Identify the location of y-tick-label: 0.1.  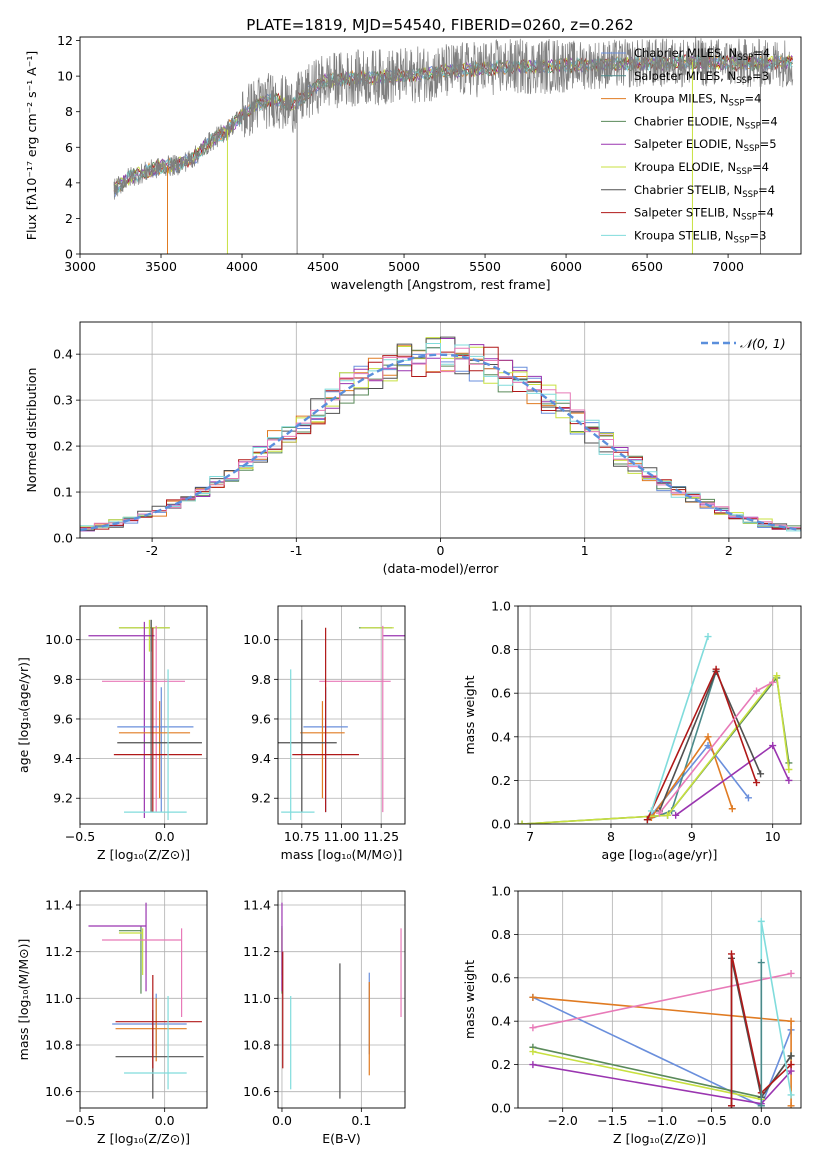
(63, 492).